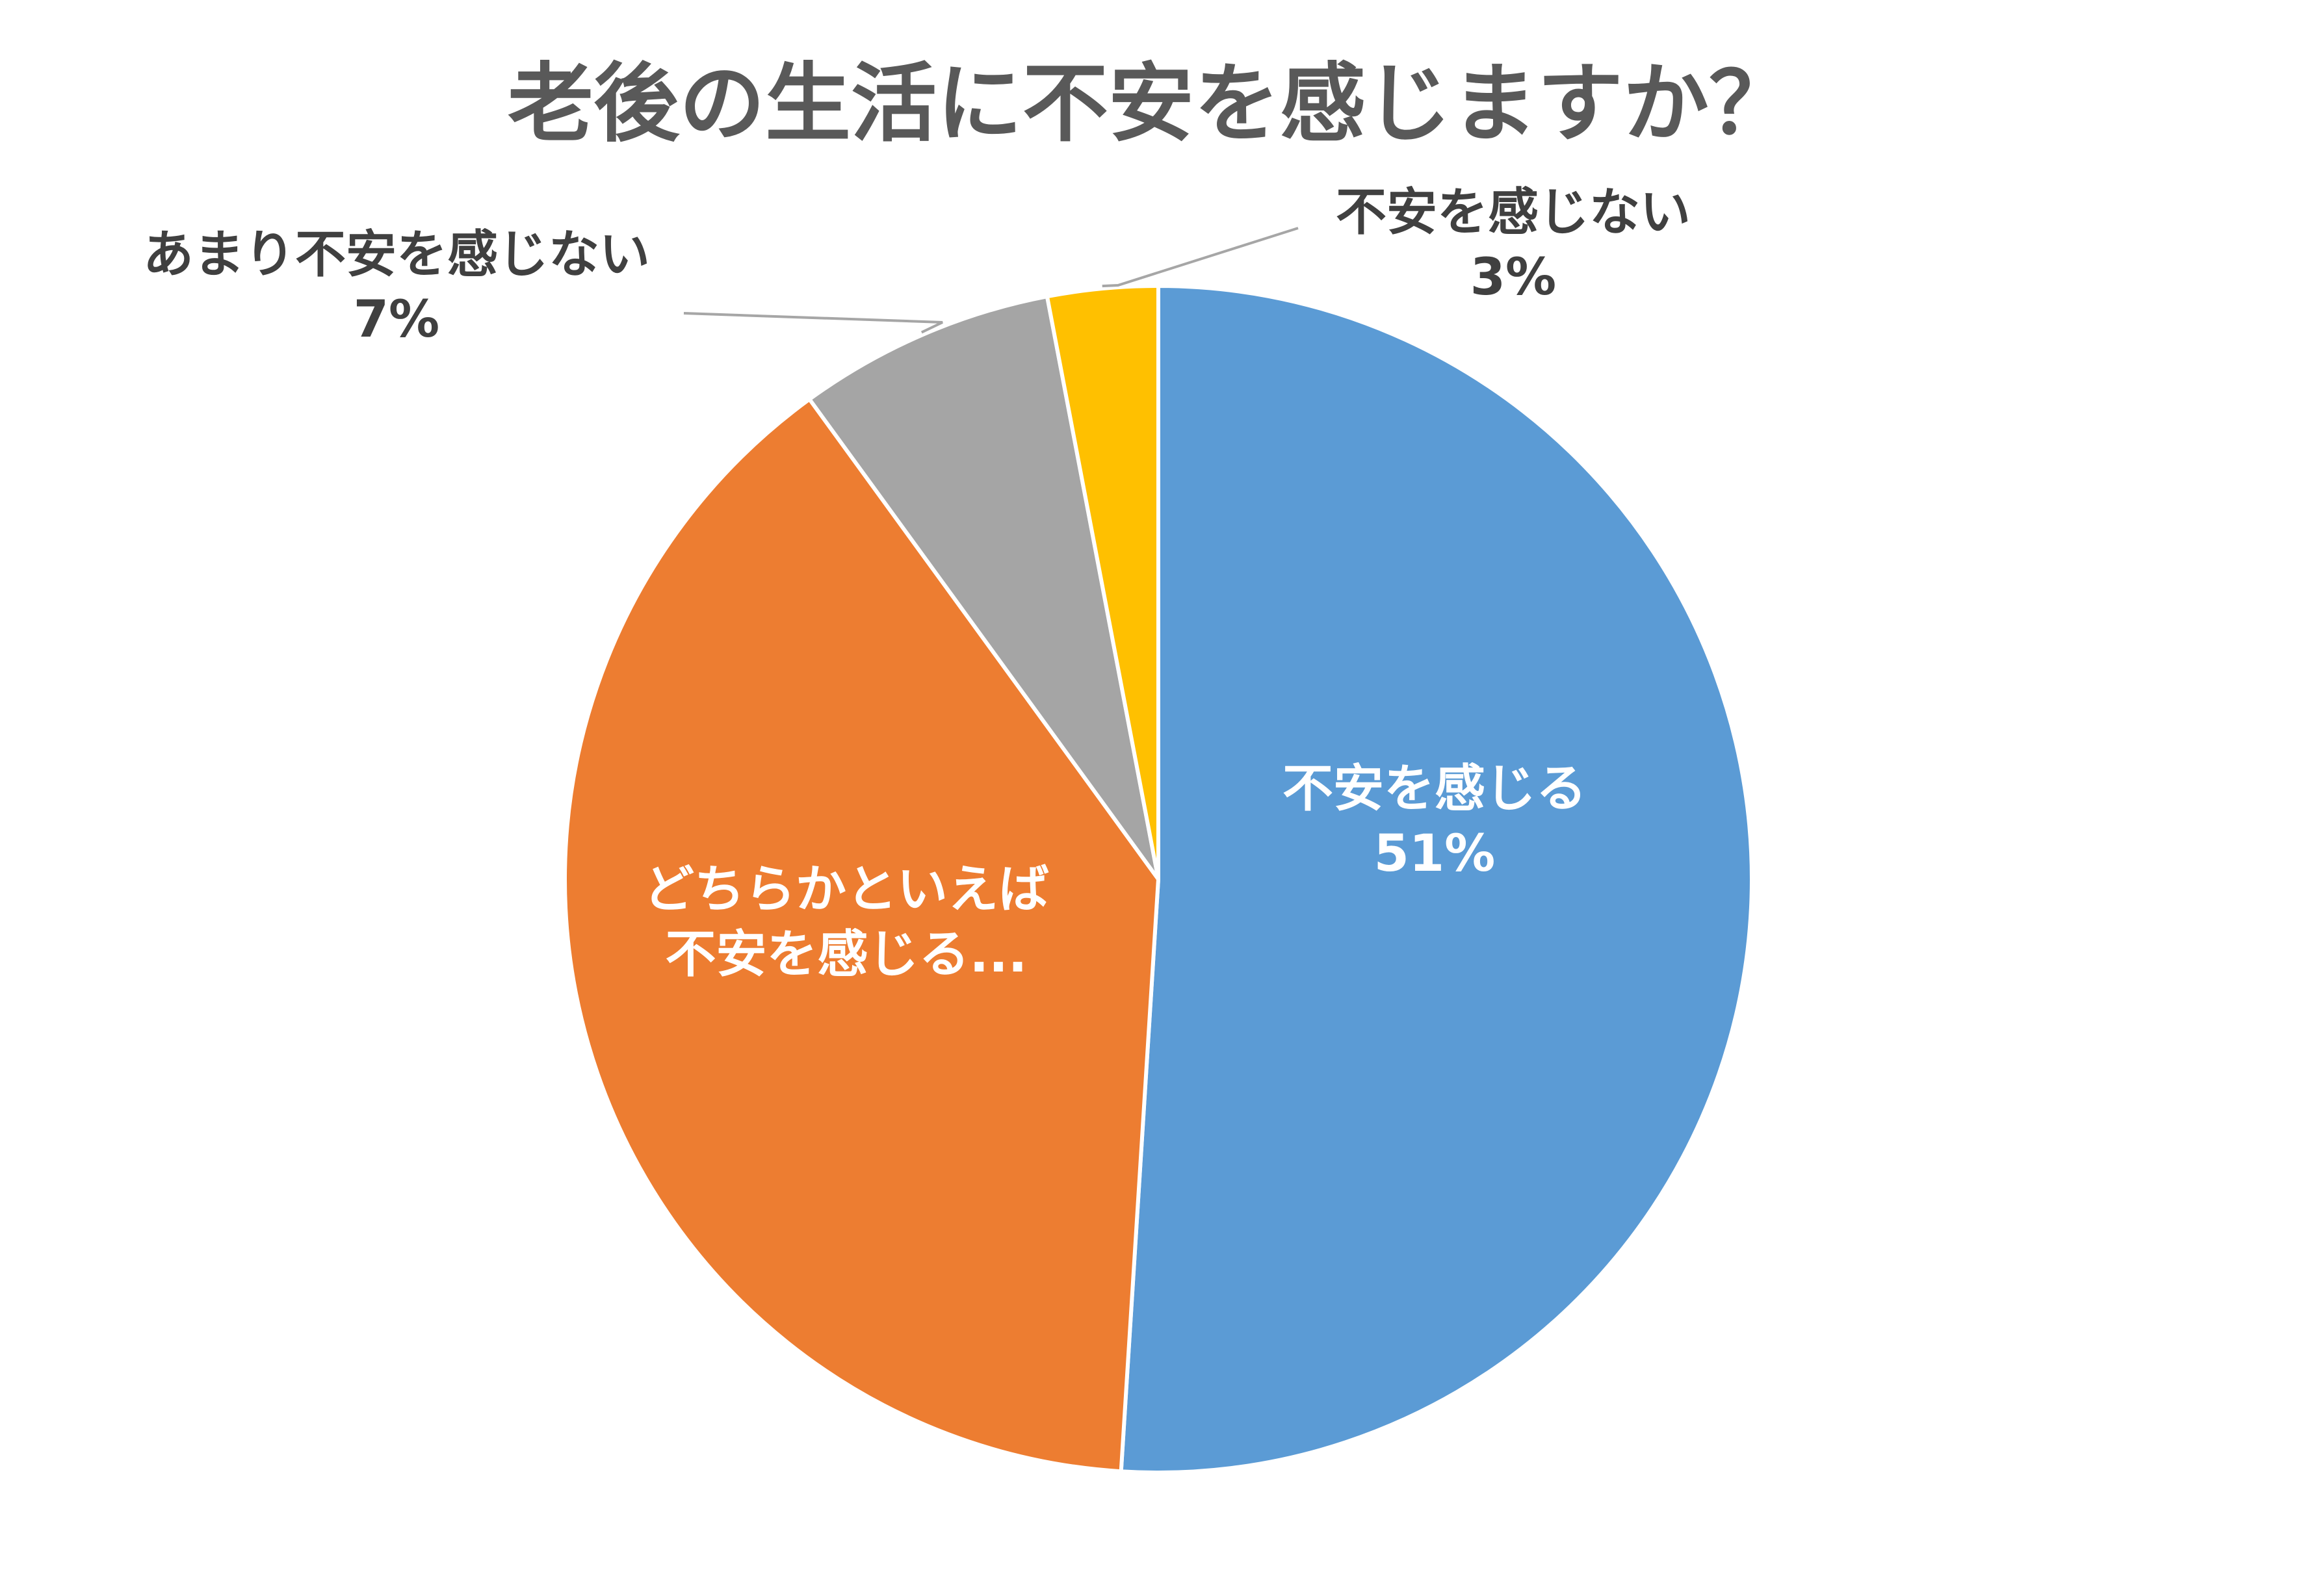 The width and height of the screenshot is (2303, 1596). I want to click on slice-4-leader-line, so click(1200, 257).